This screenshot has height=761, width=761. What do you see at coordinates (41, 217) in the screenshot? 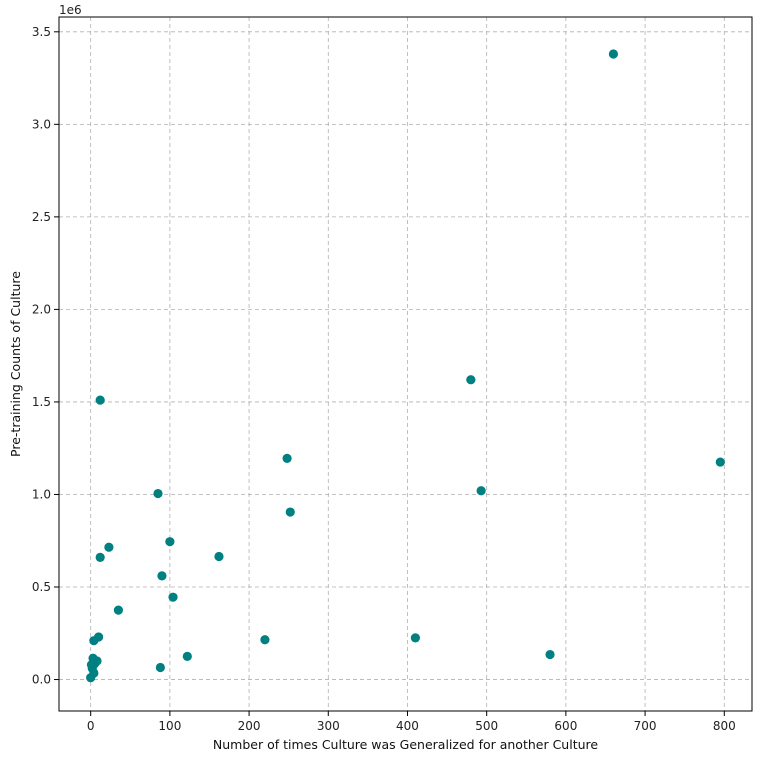
I see `y-tick-label: 2.5` at bounding box center [41, 217].